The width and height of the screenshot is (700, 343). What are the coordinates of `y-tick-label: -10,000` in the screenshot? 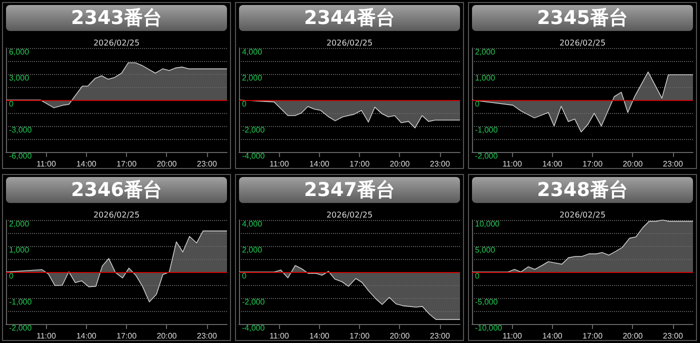 It's located at (489, 328).